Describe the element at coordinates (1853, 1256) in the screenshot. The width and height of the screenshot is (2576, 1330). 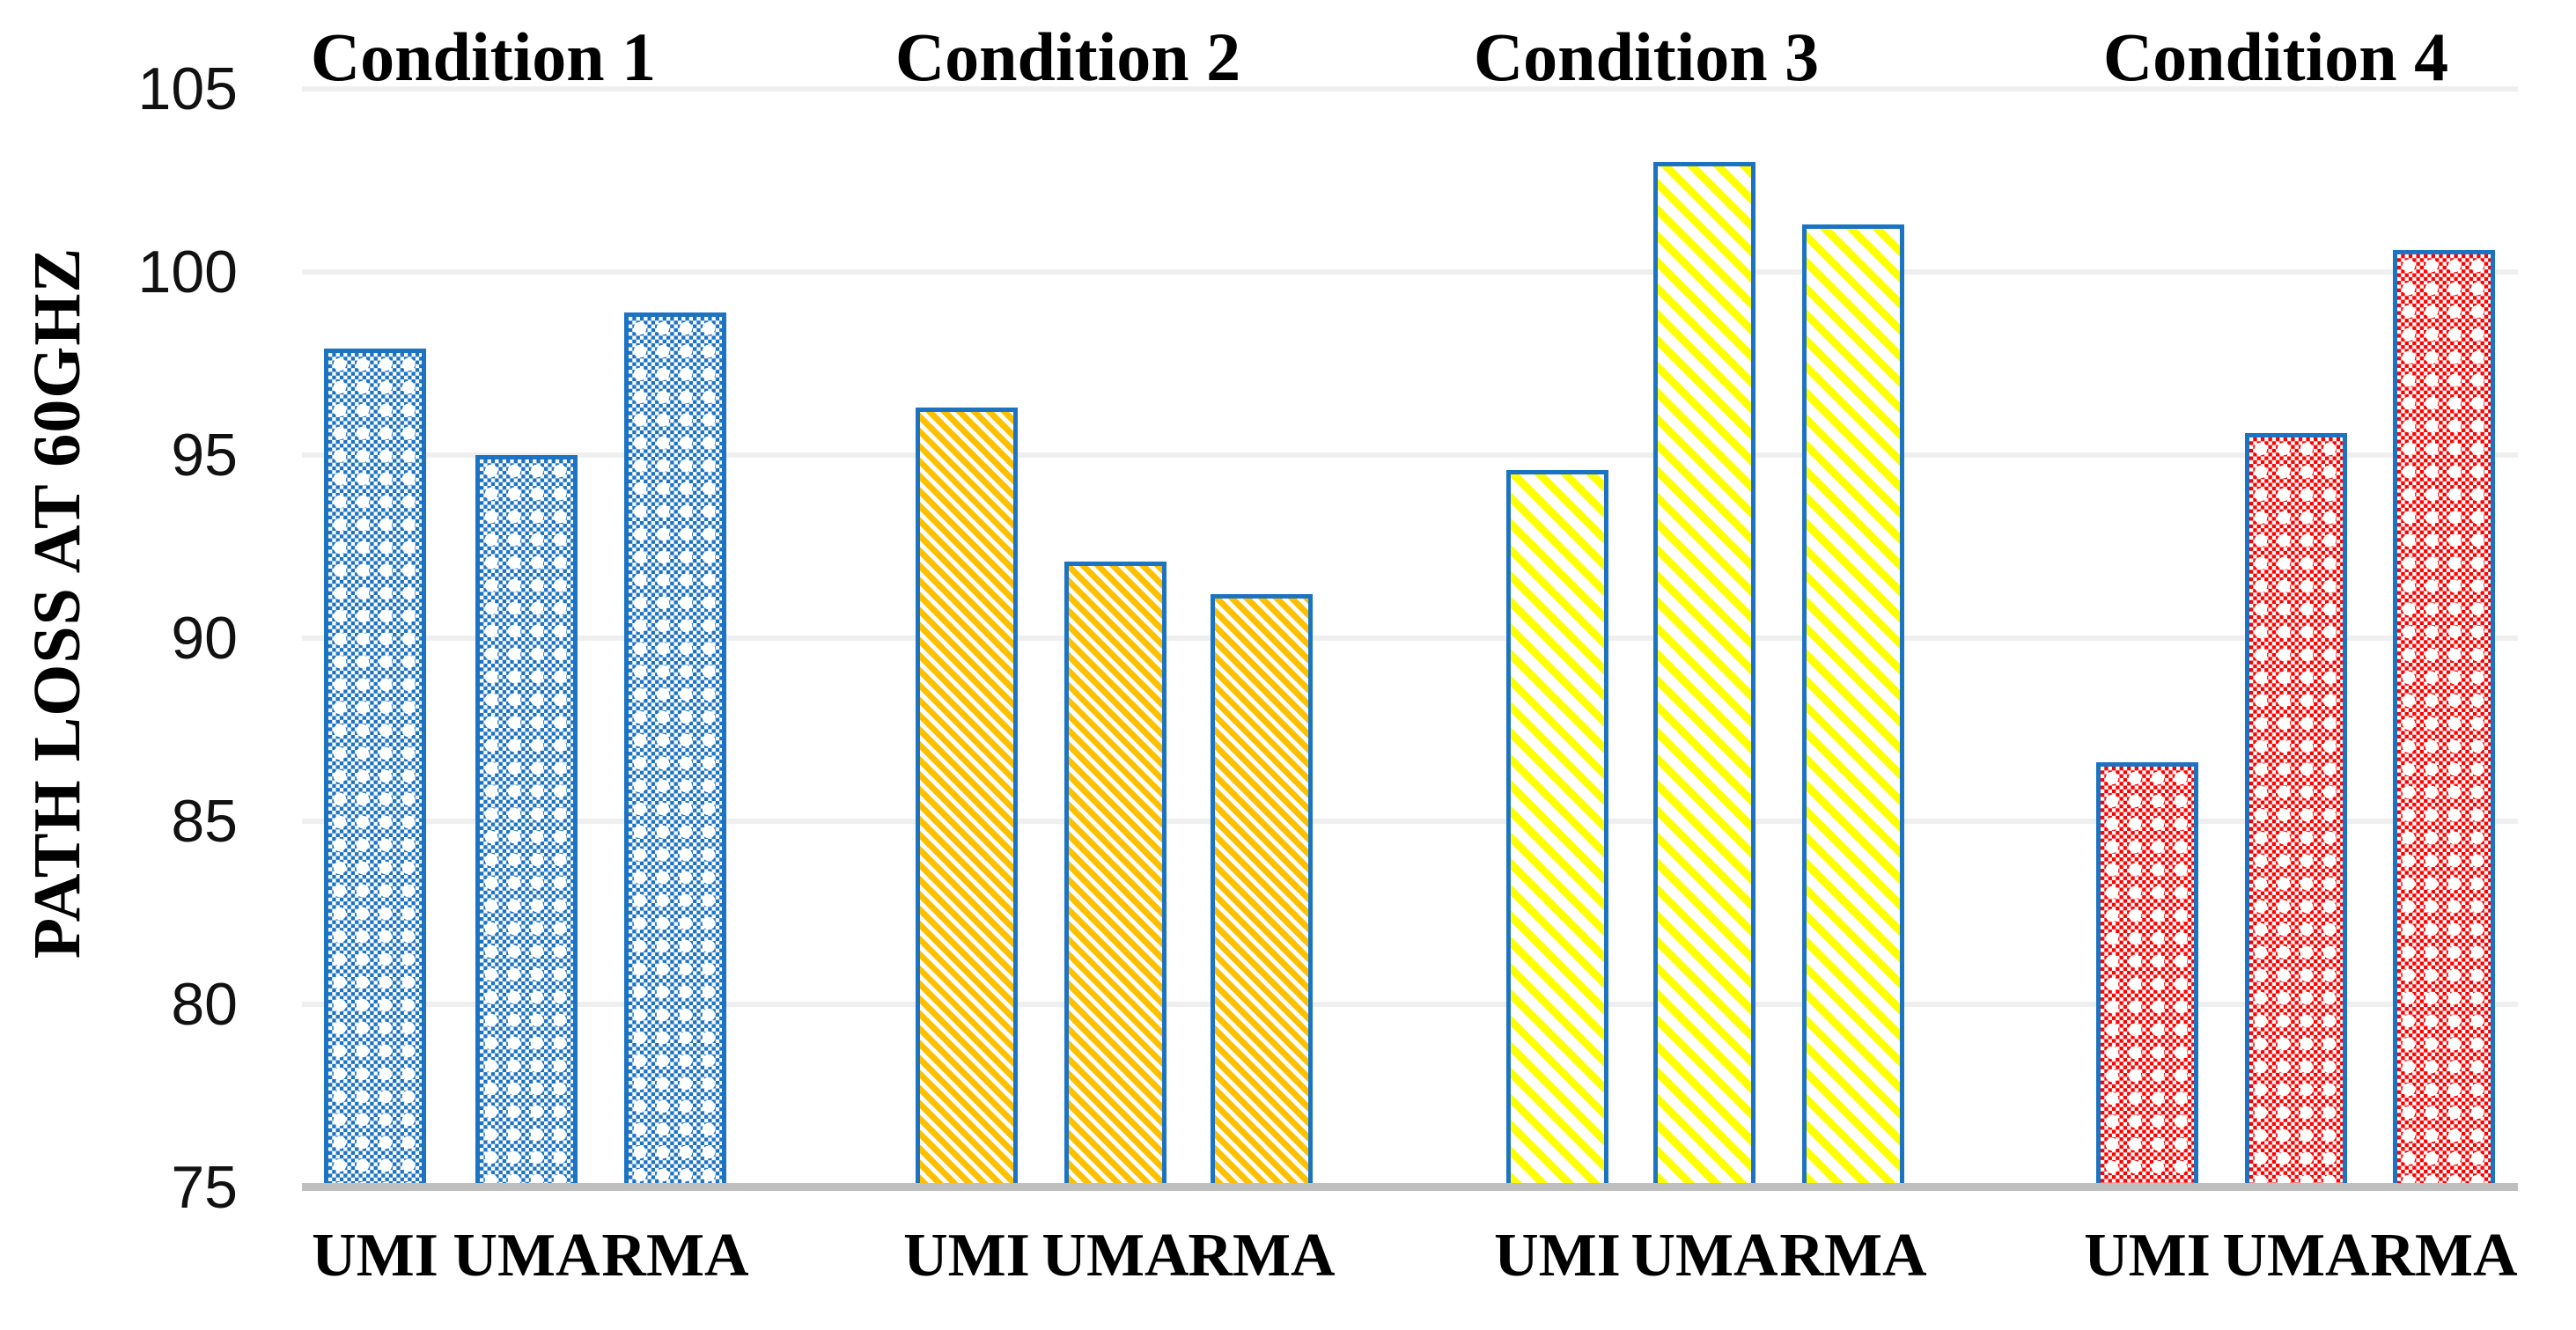
I see `x-label-rma-g3: RMA` at that location.